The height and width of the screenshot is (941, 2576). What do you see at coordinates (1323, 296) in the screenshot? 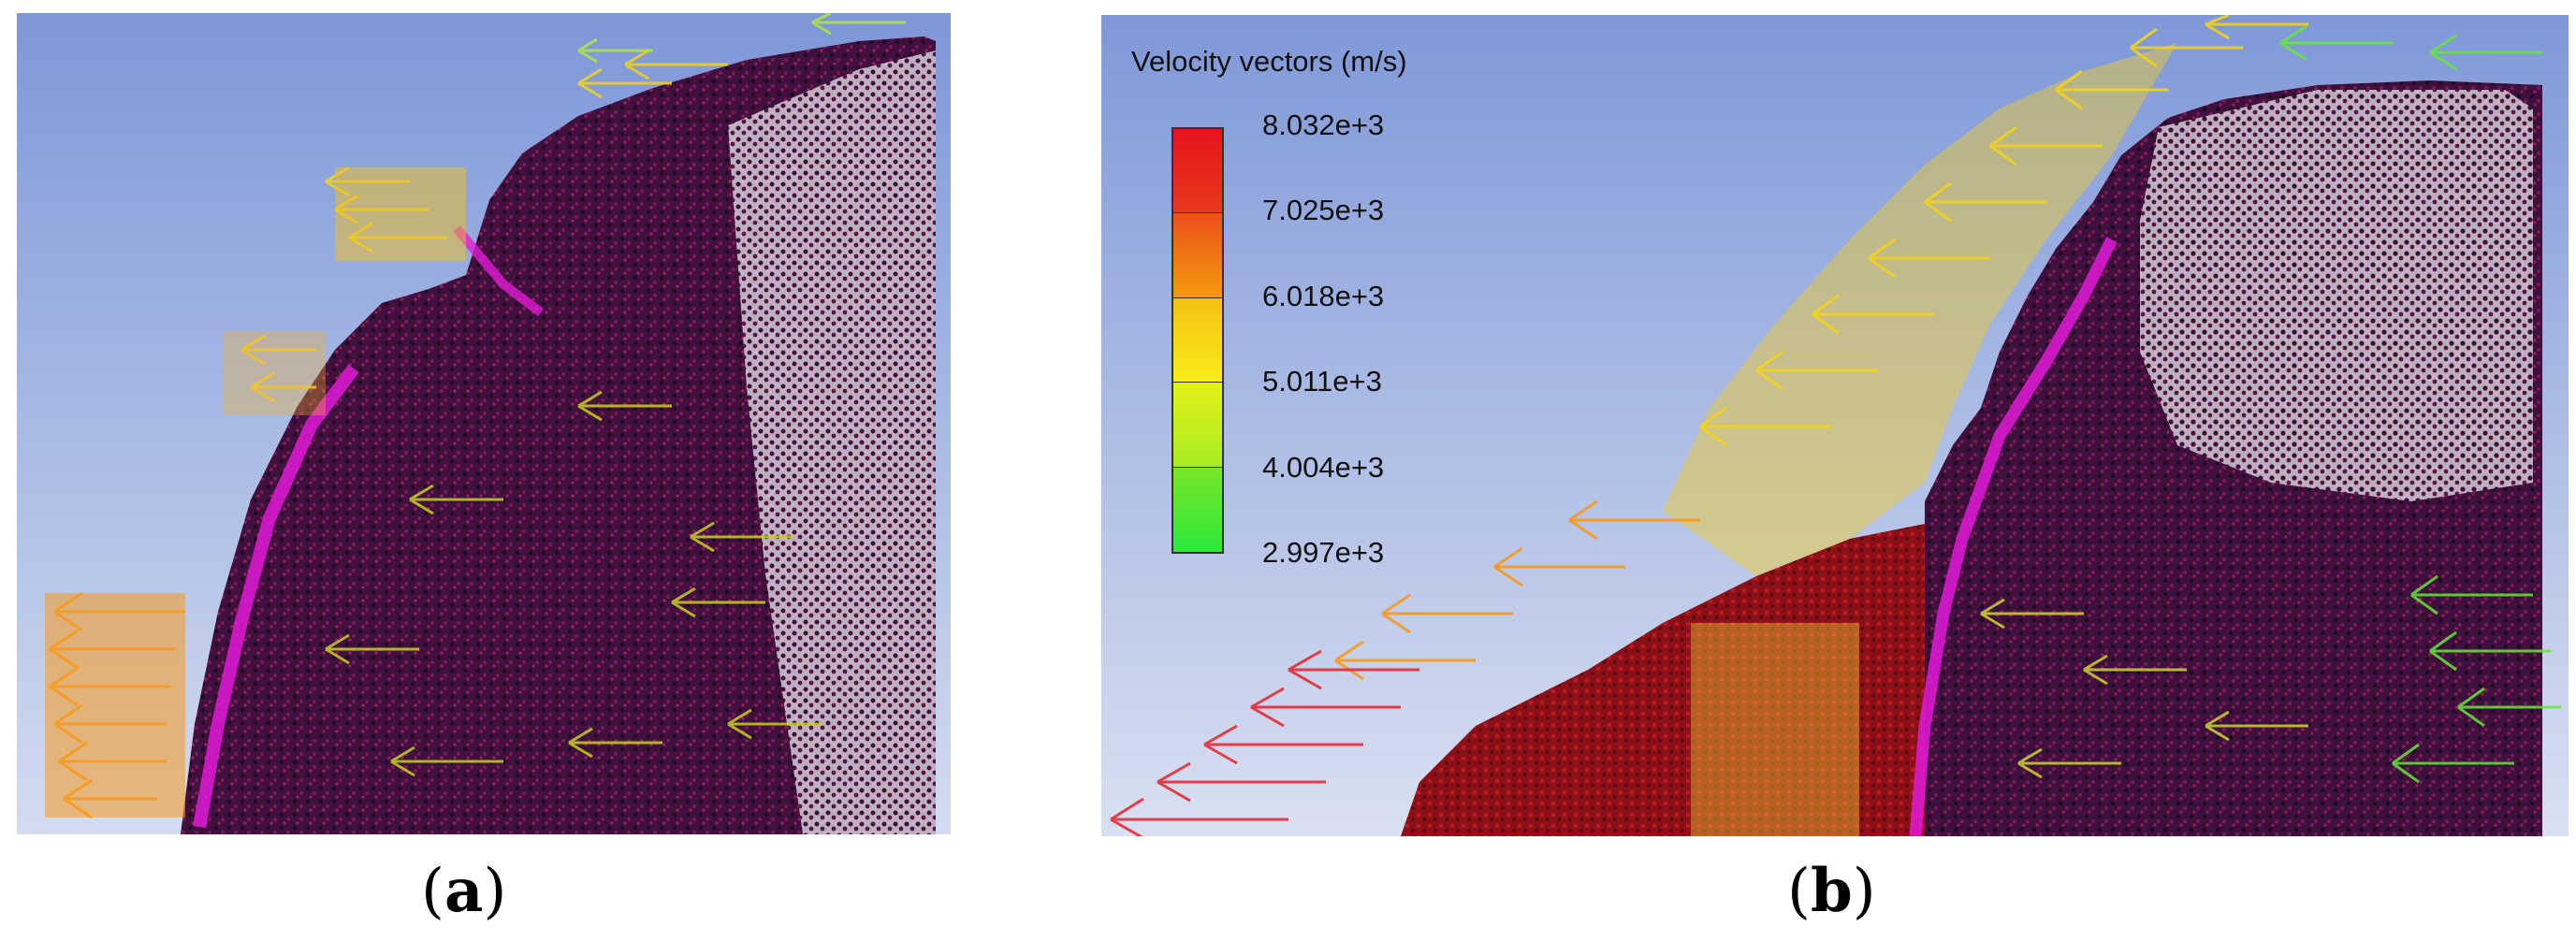
I see `legend-tick-3: 6.018e+3` at bounding box center [1323, 296].